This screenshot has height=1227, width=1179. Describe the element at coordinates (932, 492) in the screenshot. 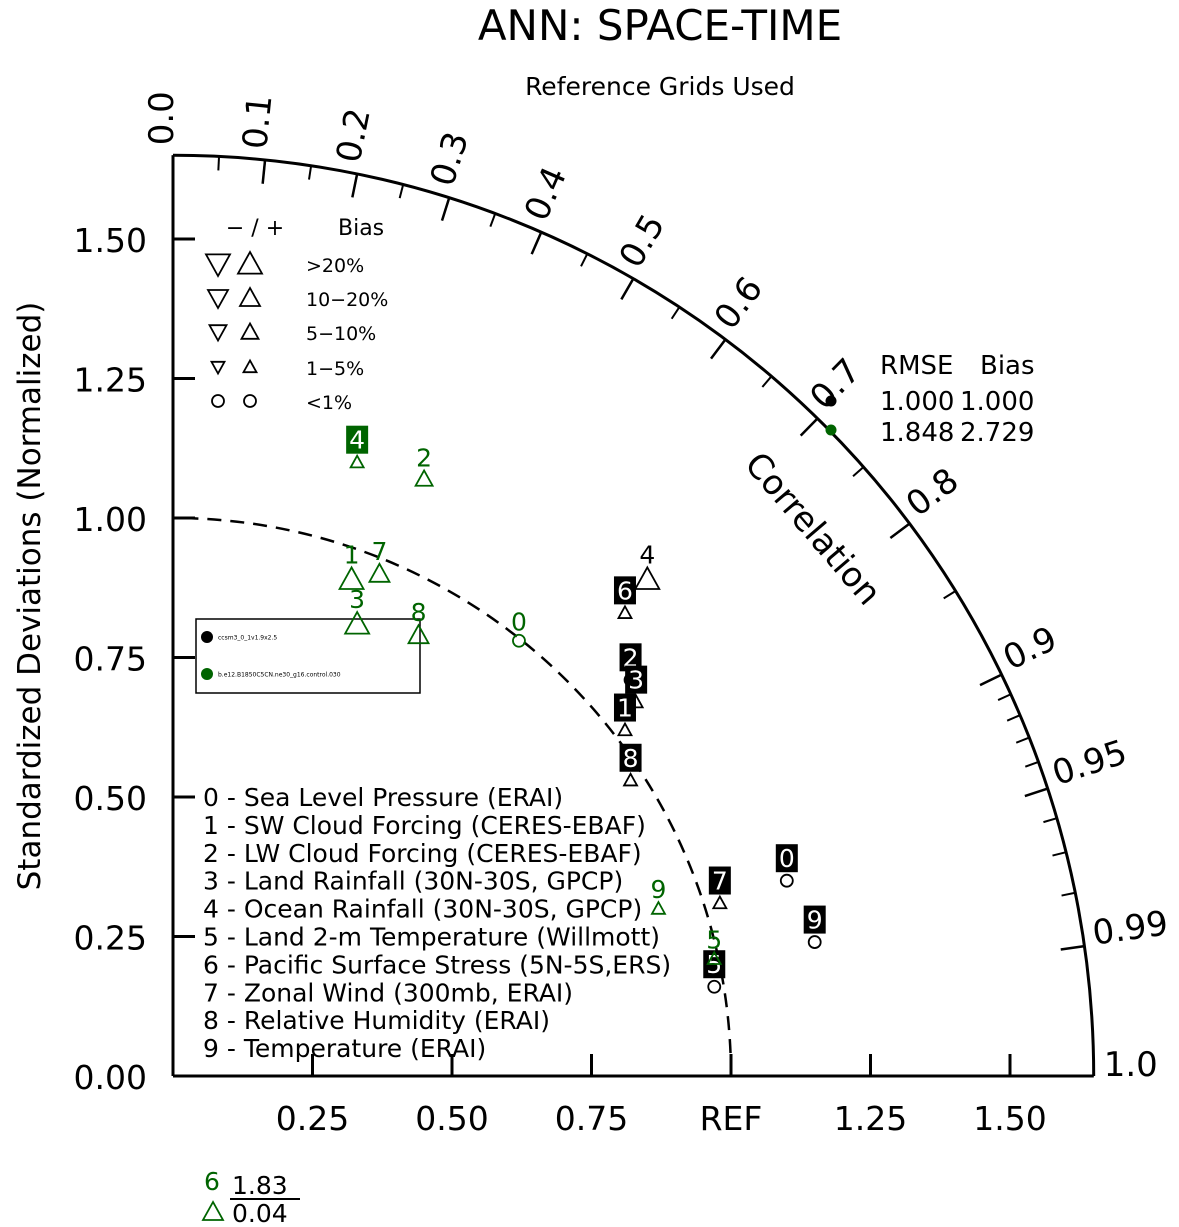

I see `corr-tick-label: 0.8` at that location.